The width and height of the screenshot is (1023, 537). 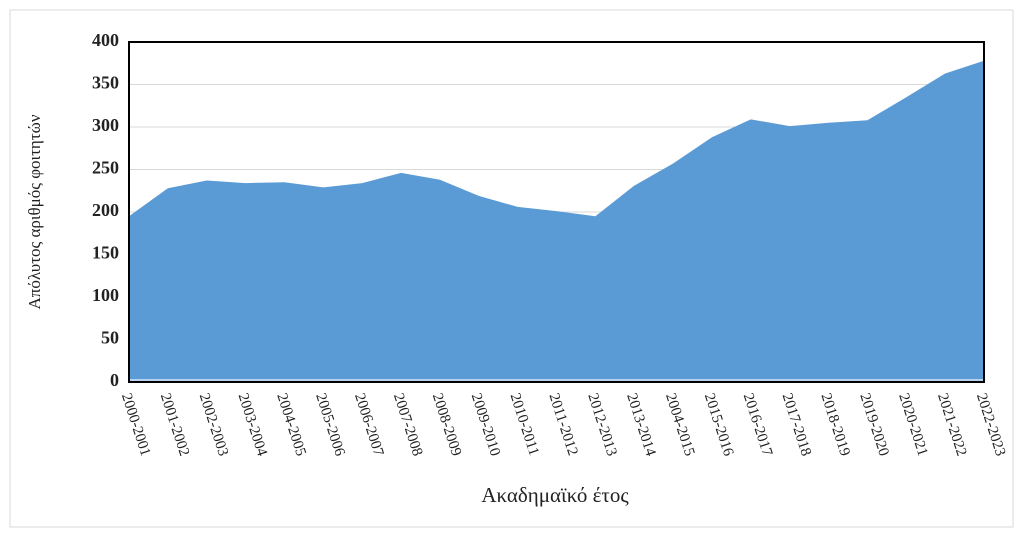 I want to click on y-tick-label: 200, so click(x=105, y=210).